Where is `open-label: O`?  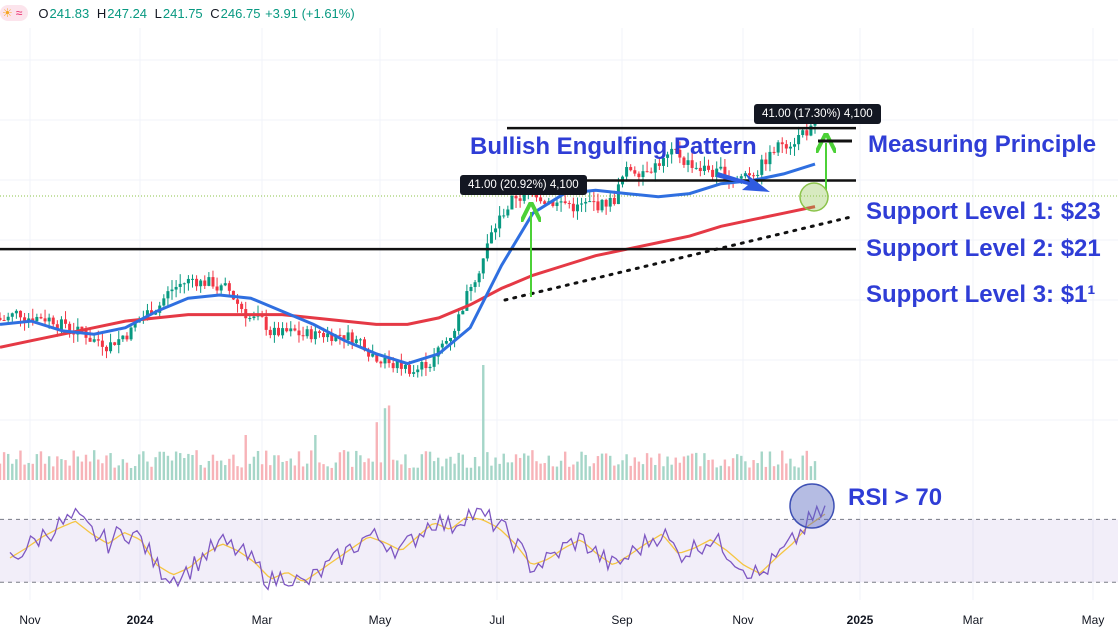
open-label: O is located at coordinates (43, 13).